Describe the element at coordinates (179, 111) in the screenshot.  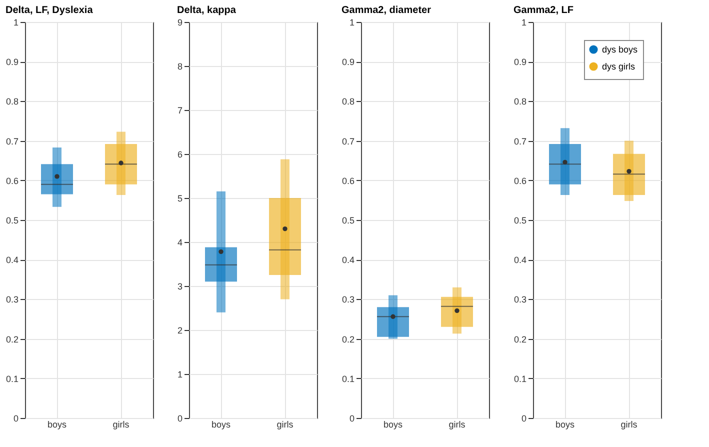
I see `y-tick-label: 7` at that location.